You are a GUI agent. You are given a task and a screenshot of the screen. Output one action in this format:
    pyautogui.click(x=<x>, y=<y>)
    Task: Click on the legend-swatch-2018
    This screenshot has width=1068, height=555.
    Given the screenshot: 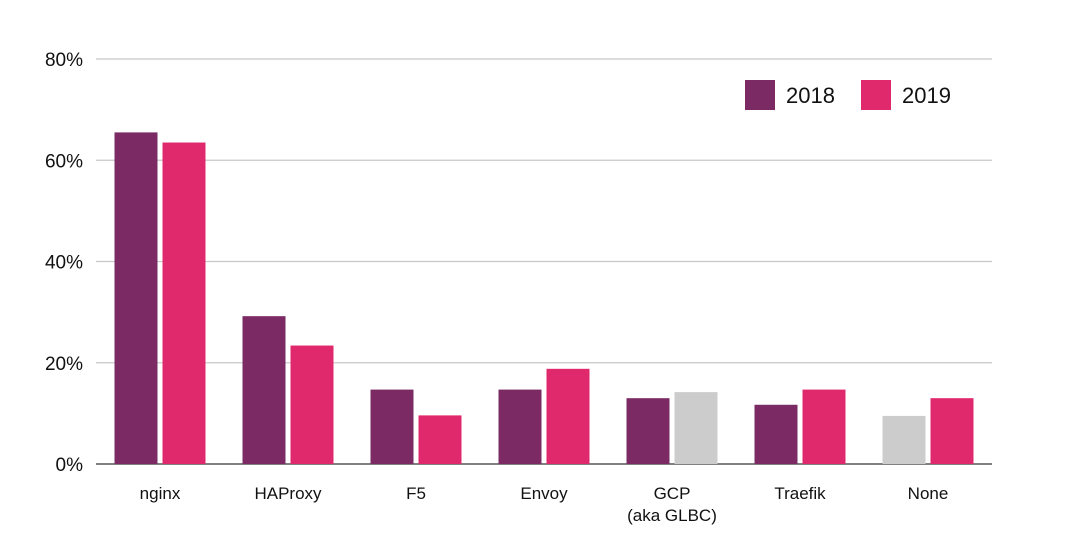 What is the action you would take?
    pyautogui.click(x=760, y=95)
    